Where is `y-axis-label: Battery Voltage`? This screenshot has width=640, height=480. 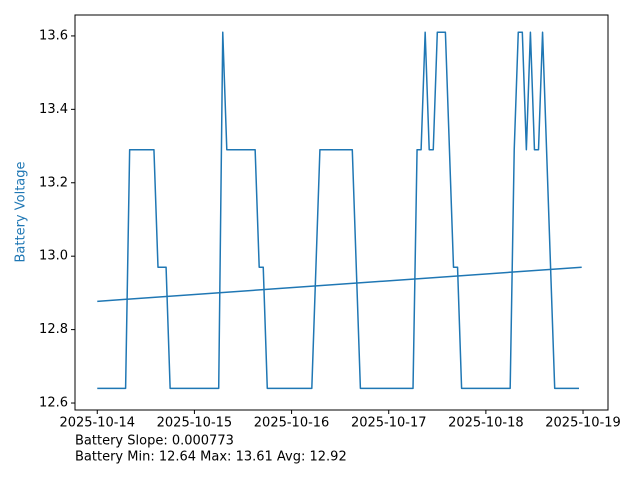
y-axis-label: Battery Voltage is located at coordinates (21, 211).